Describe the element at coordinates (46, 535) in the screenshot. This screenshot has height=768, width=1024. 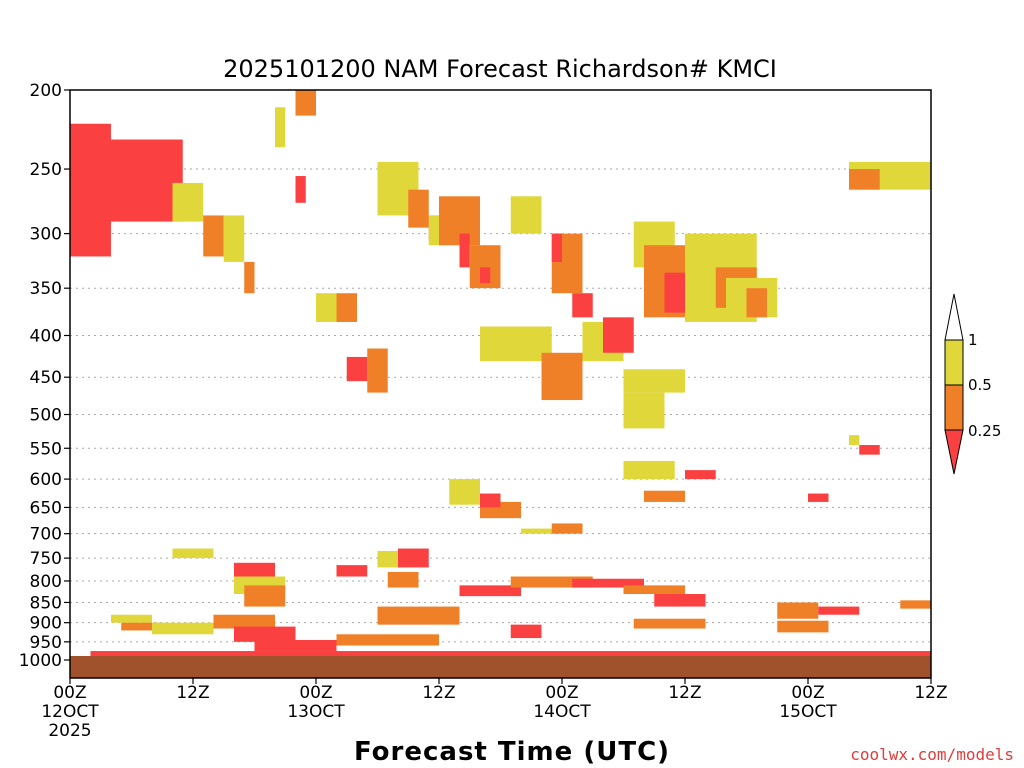
I see `y-tick-label: 700` at that location.